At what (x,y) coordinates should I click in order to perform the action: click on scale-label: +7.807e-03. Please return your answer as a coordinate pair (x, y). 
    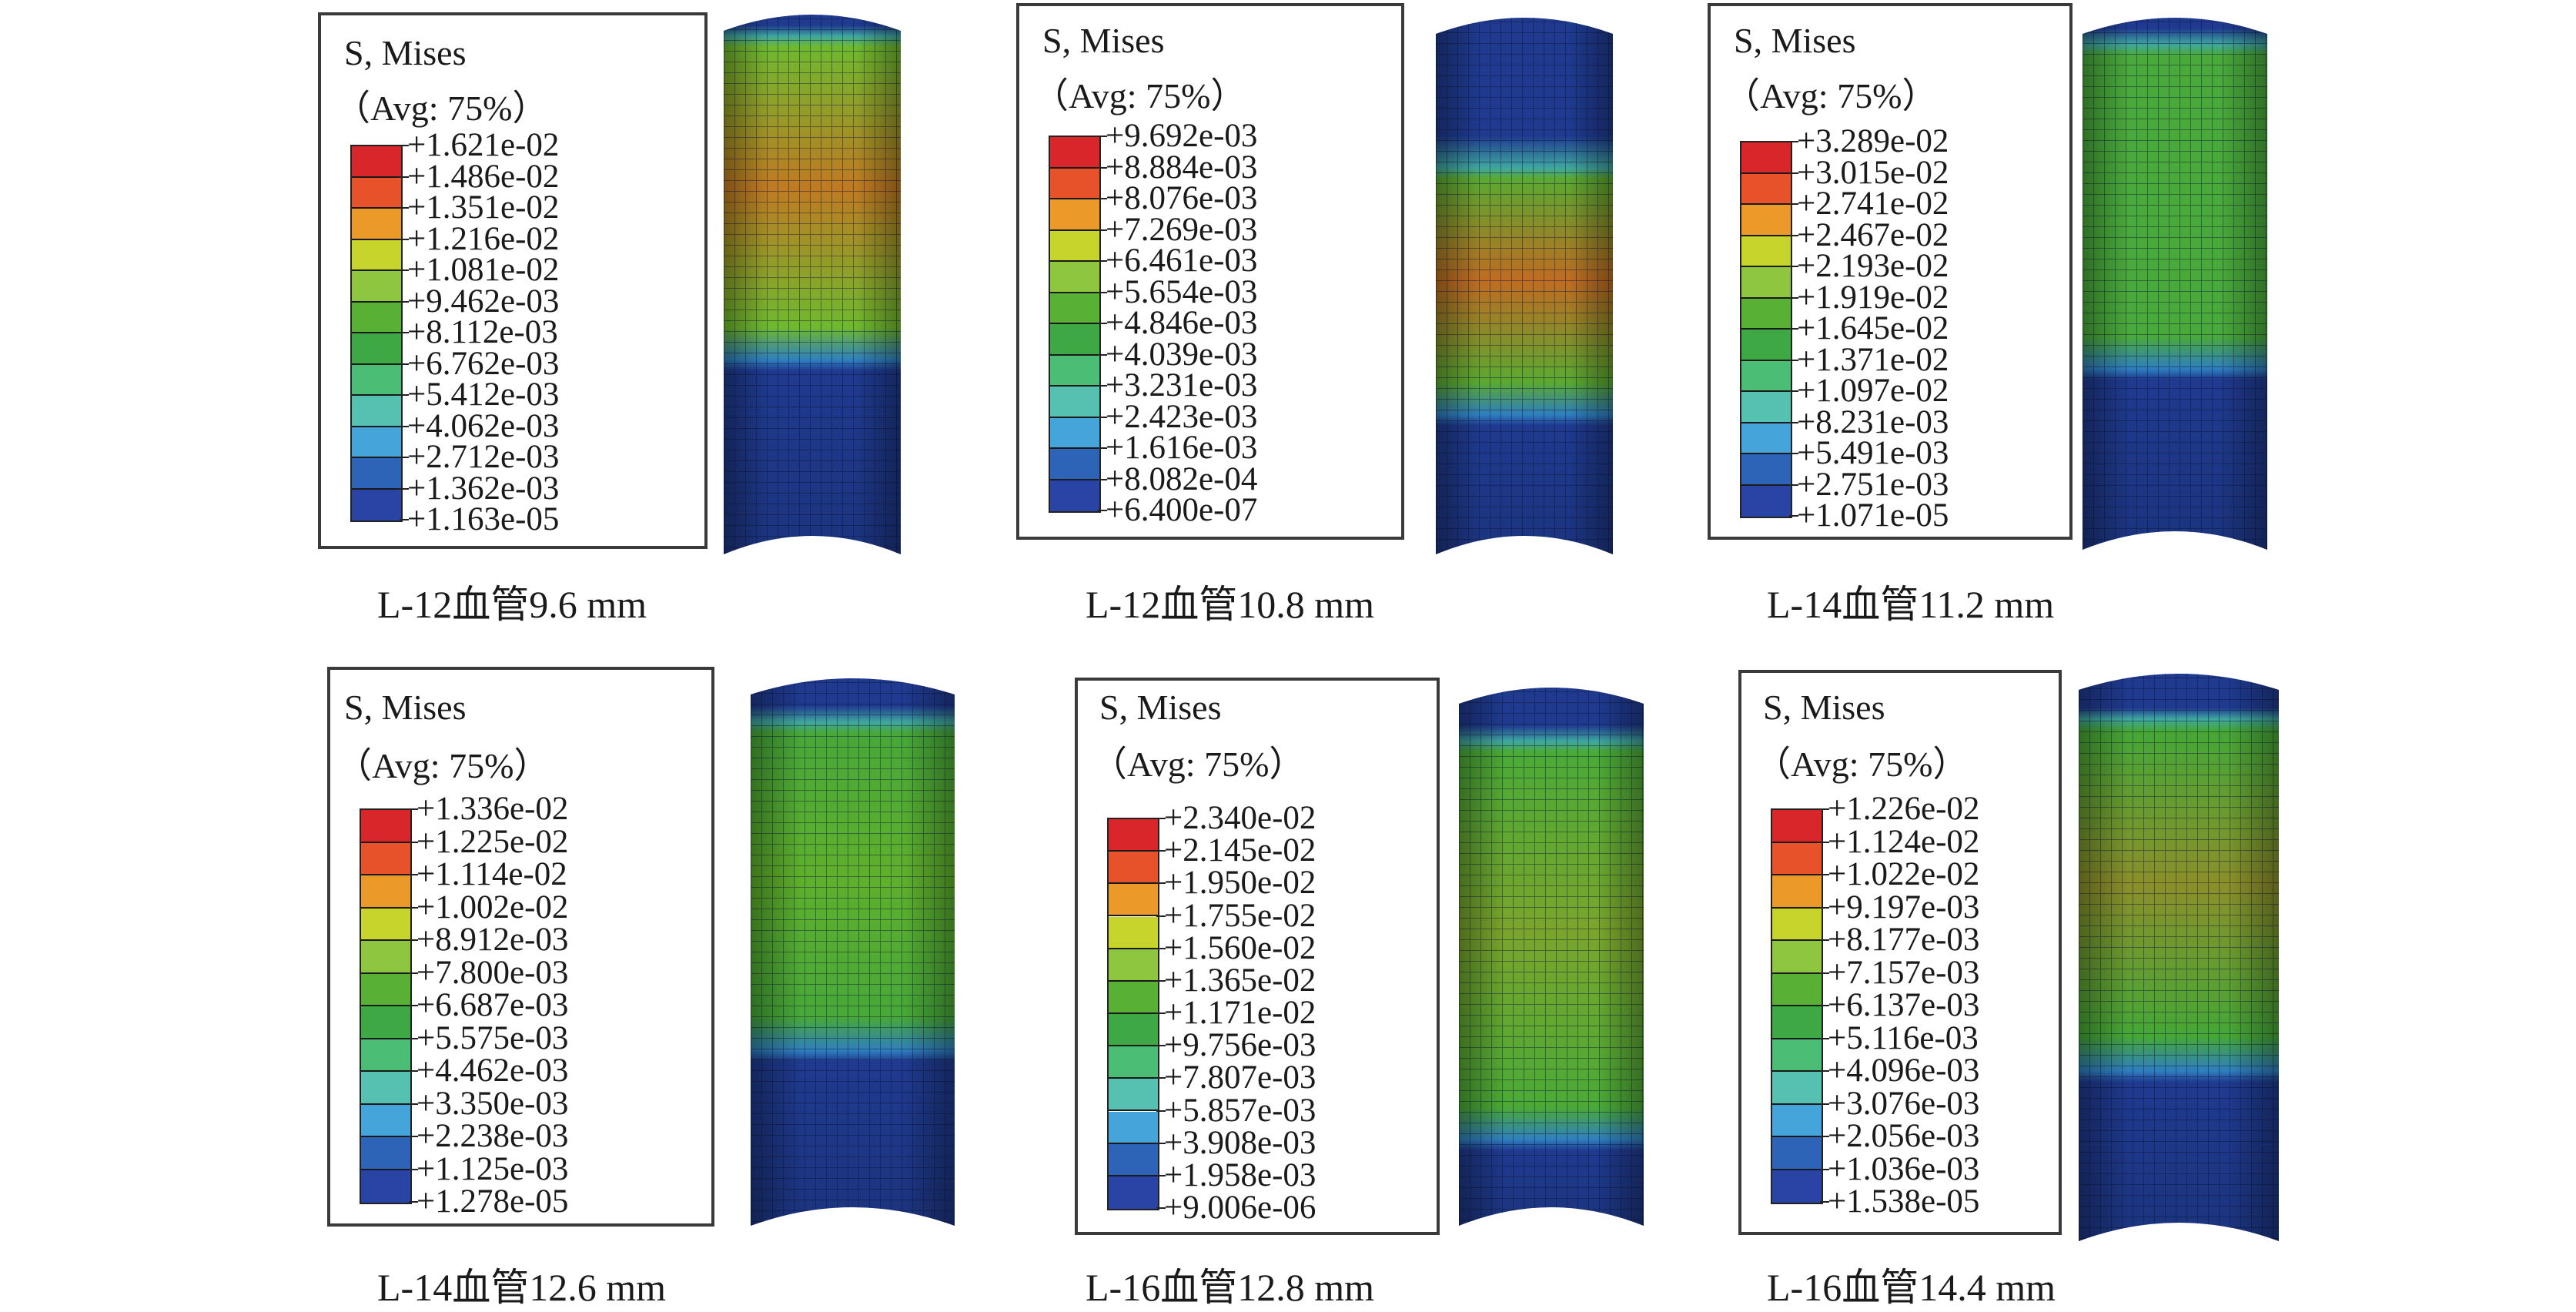
    Looking at the image, I should click on (1240, 1077).